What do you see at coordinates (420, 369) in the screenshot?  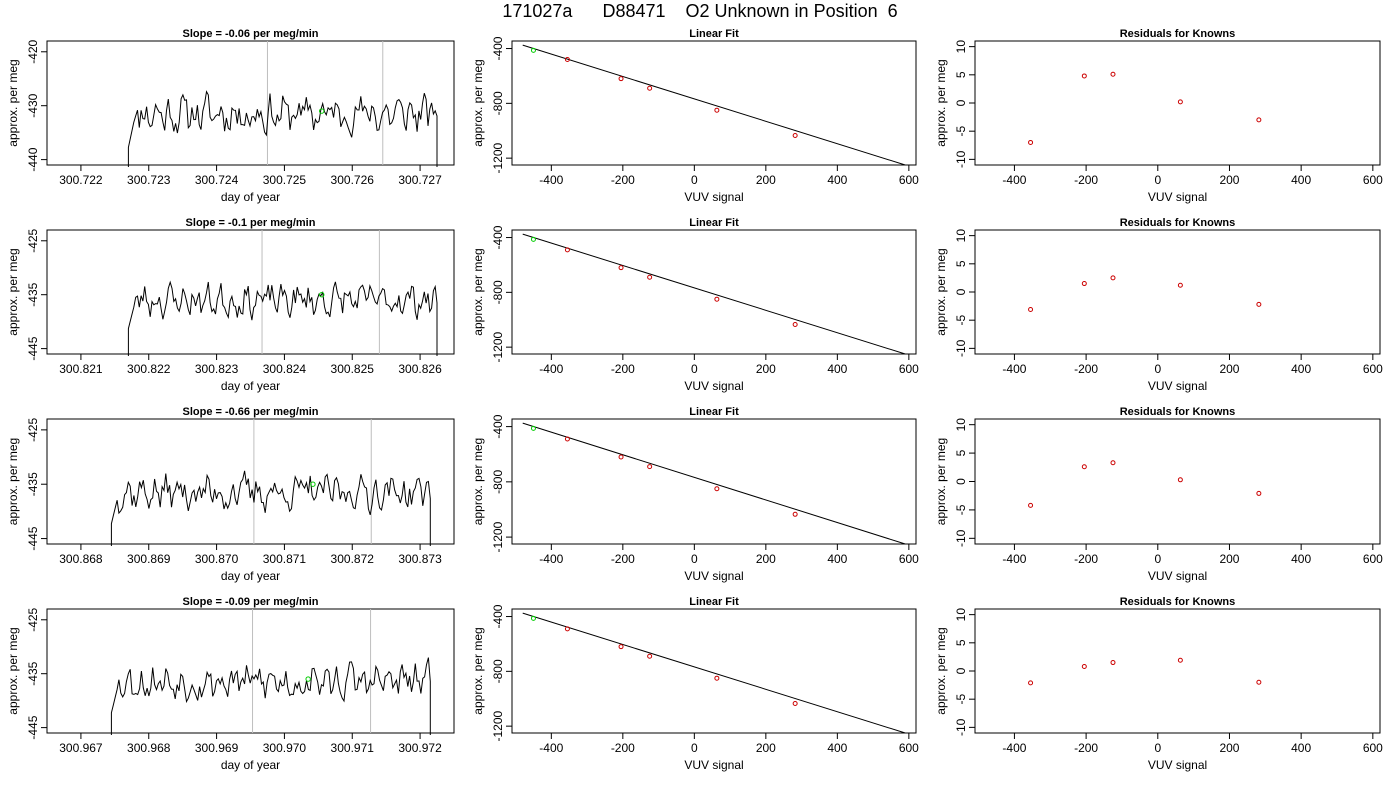 I see `x-tick-label: 300.826` at bounding box center [420, 369].